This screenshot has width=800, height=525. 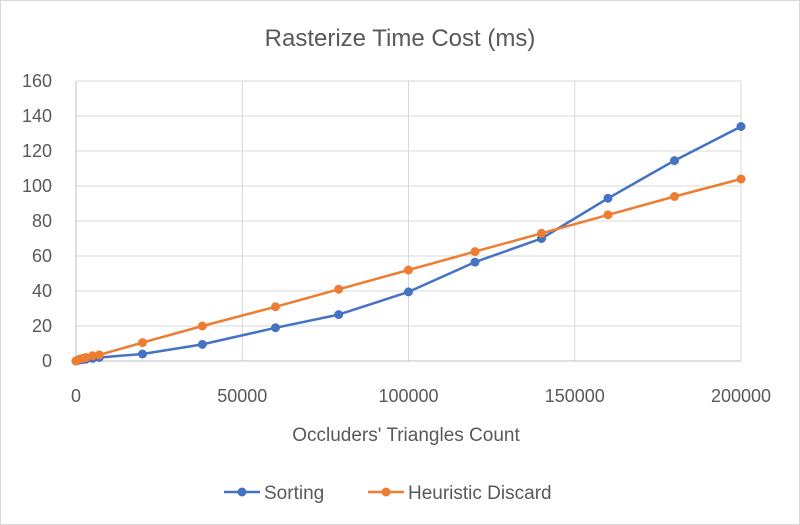 What do you see at coordinates (242, 396) in the screenshot?
I see `x-tick-label: 50000` at bounding box center [242, 396].